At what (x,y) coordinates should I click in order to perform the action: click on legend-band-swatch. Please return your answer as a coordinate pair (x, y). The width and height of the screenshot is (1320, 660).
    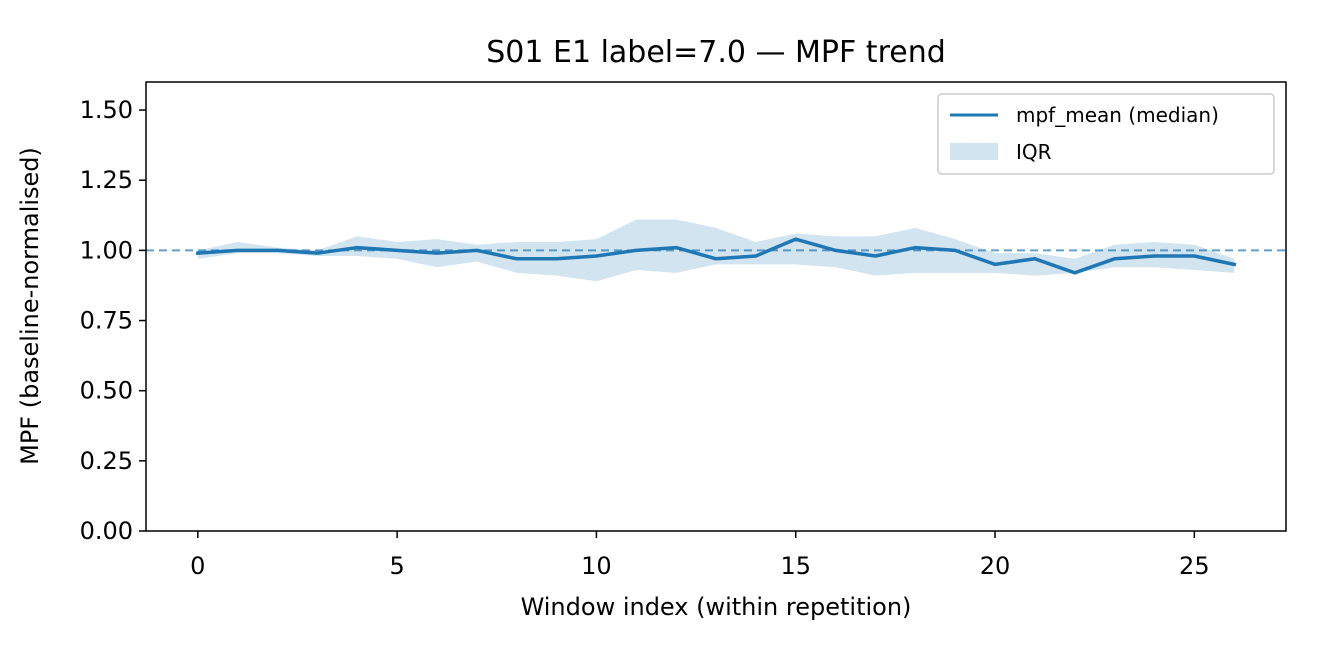
    Looking at the image, I should click on (974, 151).